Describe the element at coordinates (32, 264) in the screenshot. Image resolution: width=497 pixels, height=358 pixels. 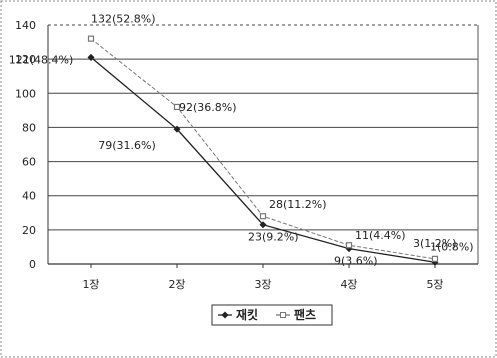
I see `y-tick-label: 0` at that location.